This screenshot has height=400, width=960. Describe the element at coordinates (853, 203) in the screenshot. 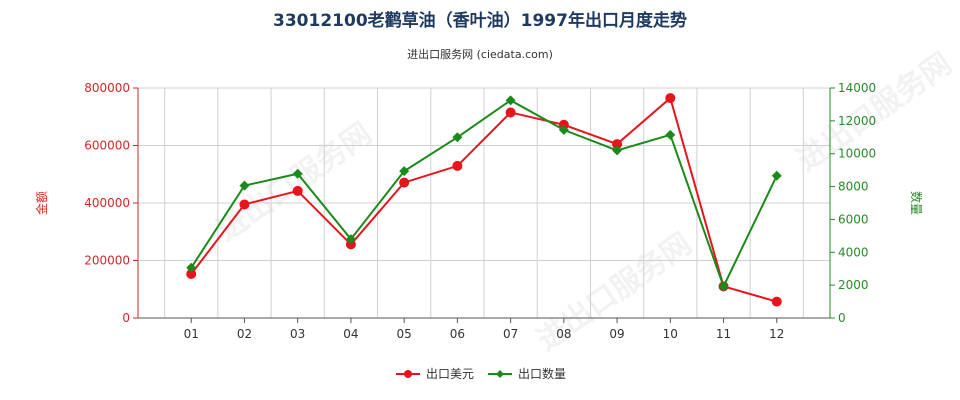

I see `right-axis-ticks: 0 2000 4000 6000 8000 10000 12000 14000` at that location.